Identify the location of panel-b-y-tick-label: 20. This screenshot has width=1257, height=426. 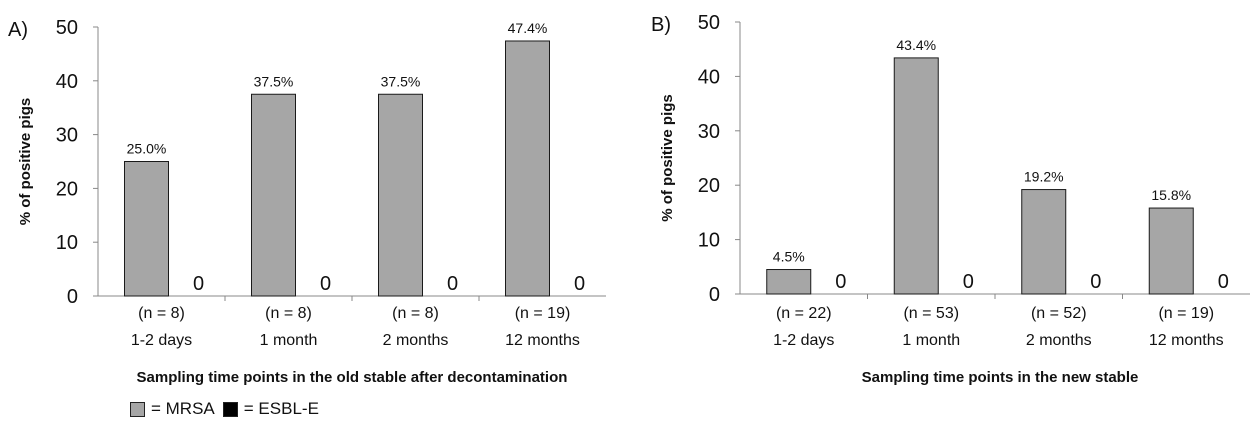
(709, 186).